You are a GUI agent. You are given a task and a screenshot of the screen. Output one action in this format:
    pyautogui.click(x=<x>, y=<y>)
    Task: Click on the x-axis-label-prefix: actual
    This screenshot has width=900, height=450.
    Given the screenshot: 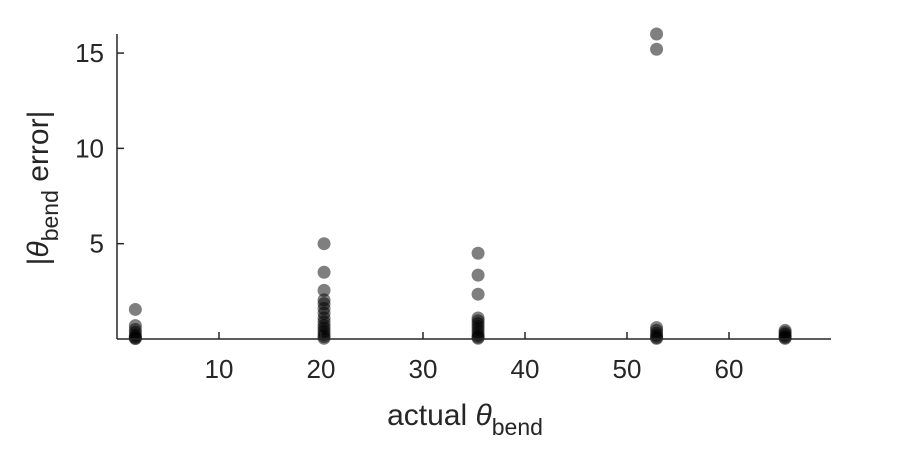 What is the action you would take?
    pyautogui.click(x=431, y=415)
    